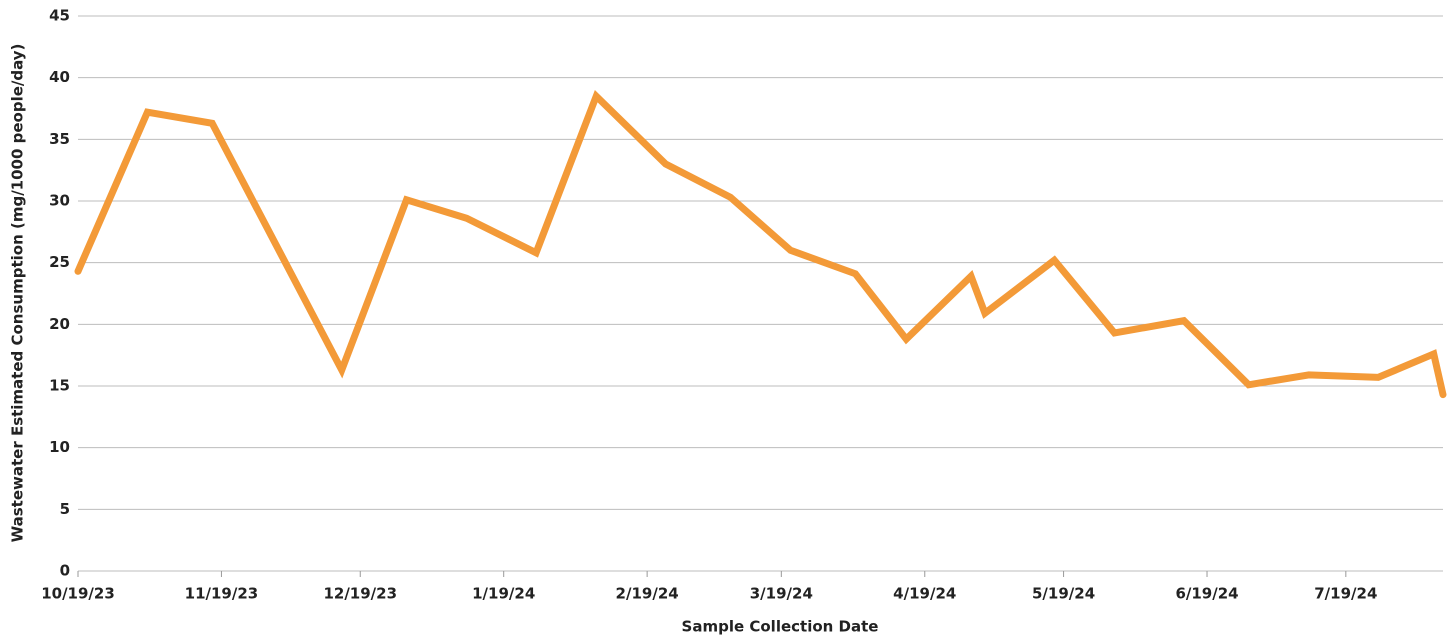 Image resolution: width=1447 pixels, height=639 pixels. What do you see at coordinates (222, 594) in the screenshot?
I see `x-tick-label: 11/19/23` at bounding box center [222, 594].